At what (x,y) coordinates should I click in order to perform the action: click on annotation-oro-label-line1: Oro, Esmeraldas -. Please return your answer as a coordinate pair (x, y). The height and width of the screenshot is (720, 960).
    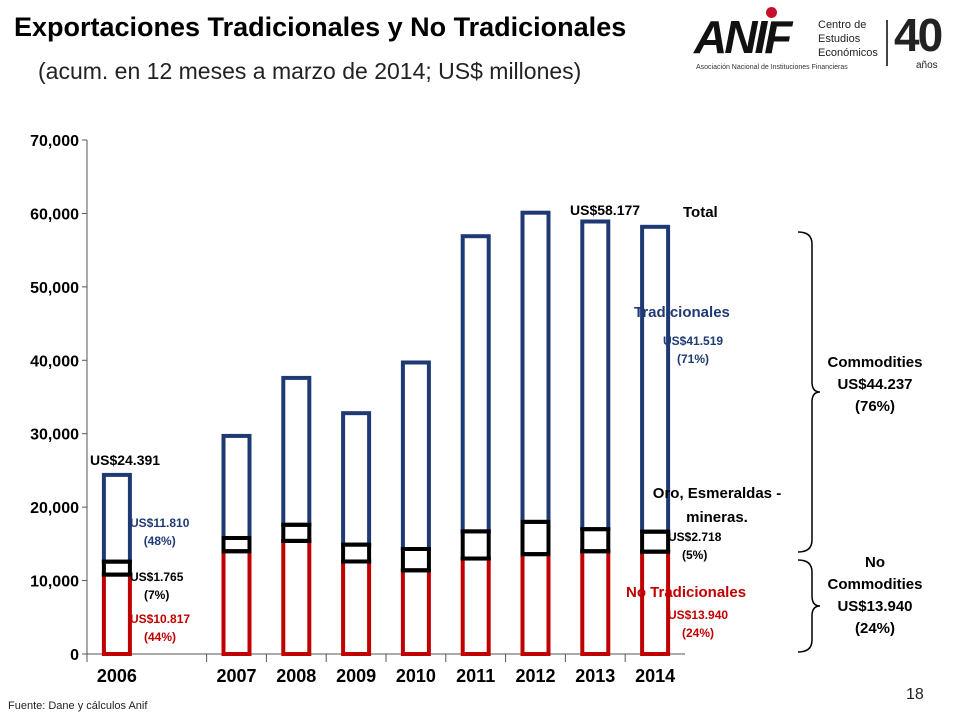
    Looking at the image, I should click on (717, 493).